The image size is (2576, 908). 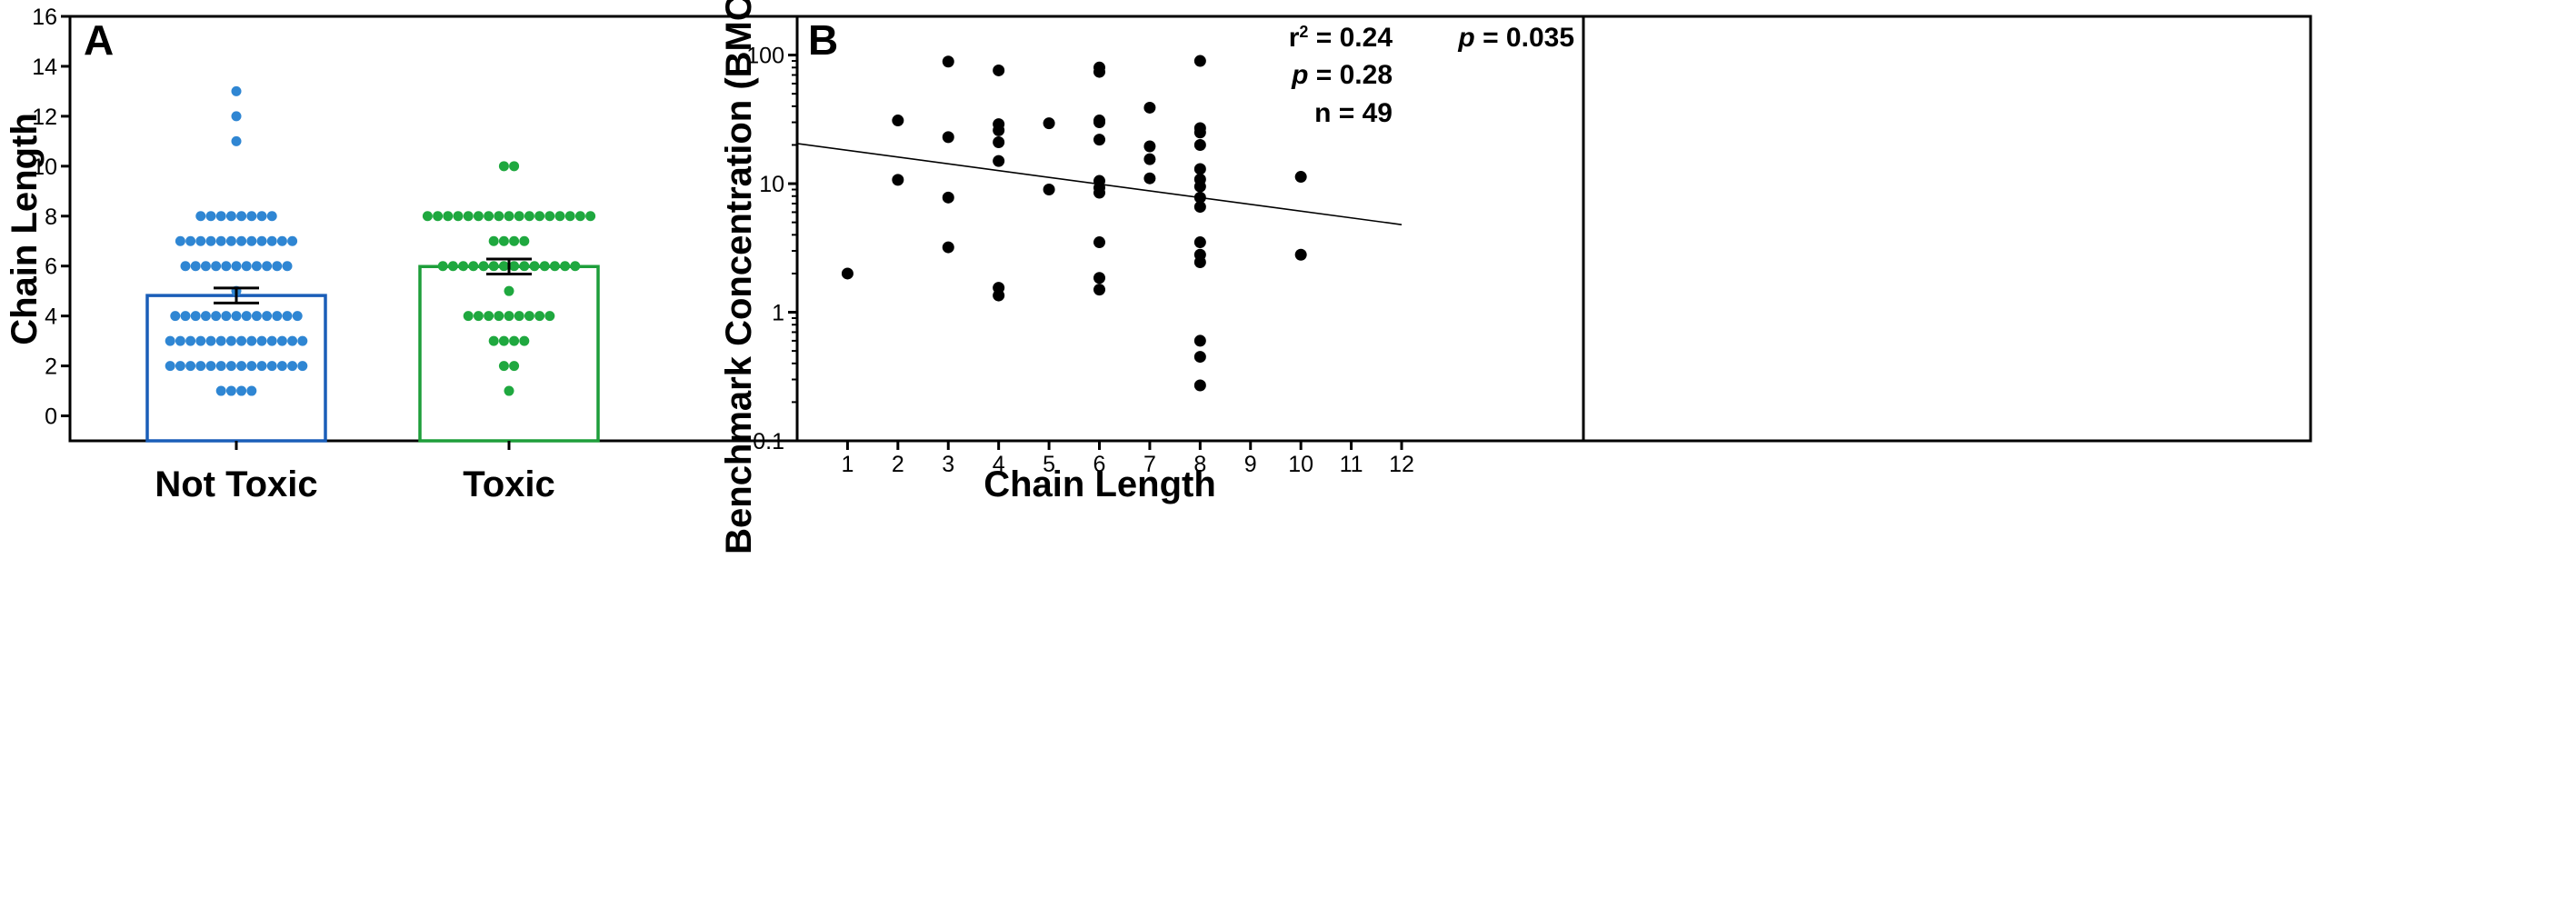 What do you see at coordinates (380, 240) in the screenshot?
I see `panel-a-dots` at bounding box center [380, 240].